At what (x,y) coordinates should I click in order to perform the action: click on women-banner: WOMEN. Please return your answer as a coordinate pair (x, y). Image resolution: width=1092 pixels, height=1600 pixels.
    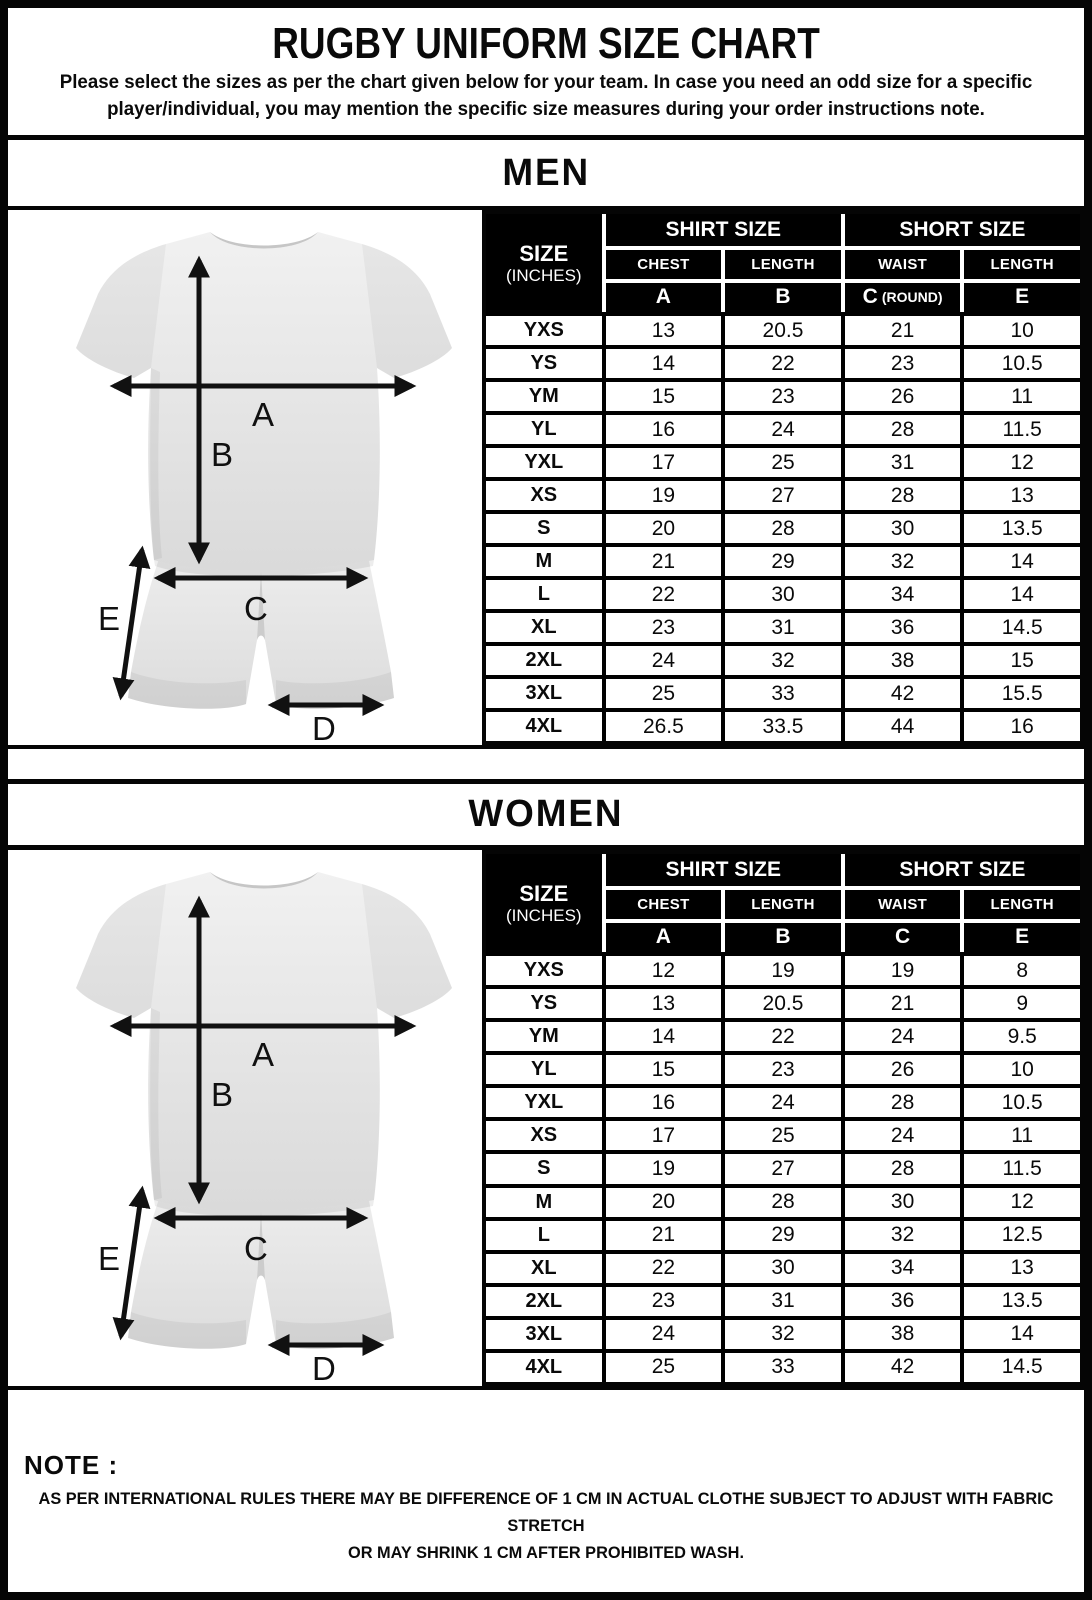
    Looking at the image, I should click on (546, 814).